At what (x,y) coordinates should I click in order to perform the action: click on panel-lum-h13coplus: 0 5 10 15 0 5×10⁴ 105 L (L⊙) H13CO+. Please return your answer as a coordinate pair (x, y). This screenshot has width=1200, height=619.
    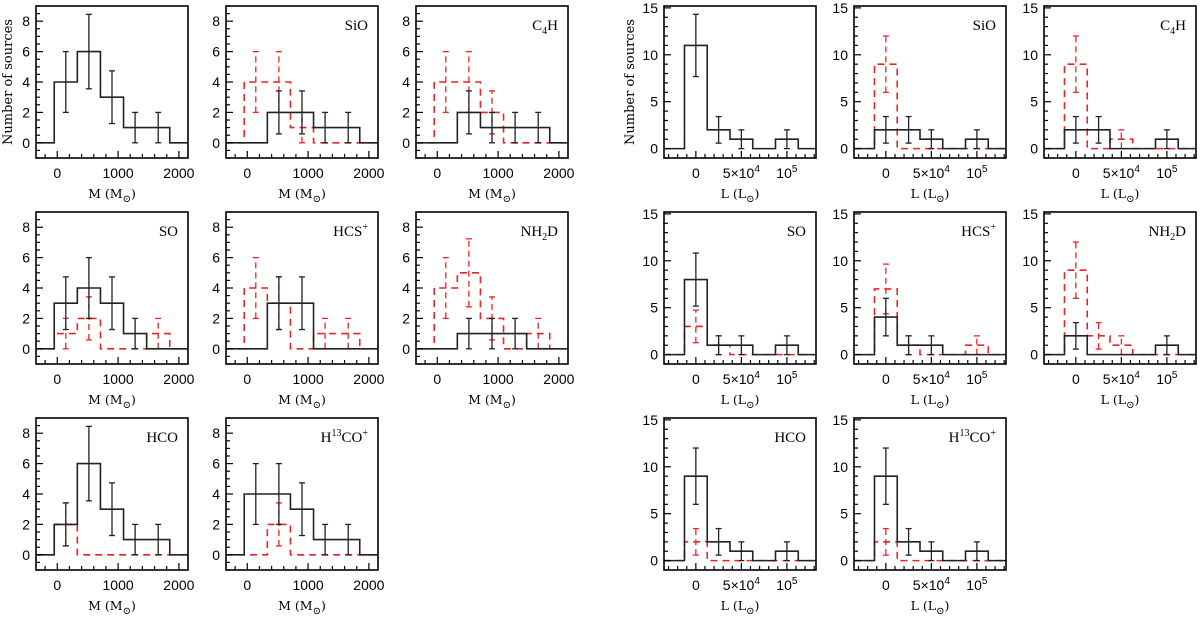
    Looking at the image, I should click on (919, 514).